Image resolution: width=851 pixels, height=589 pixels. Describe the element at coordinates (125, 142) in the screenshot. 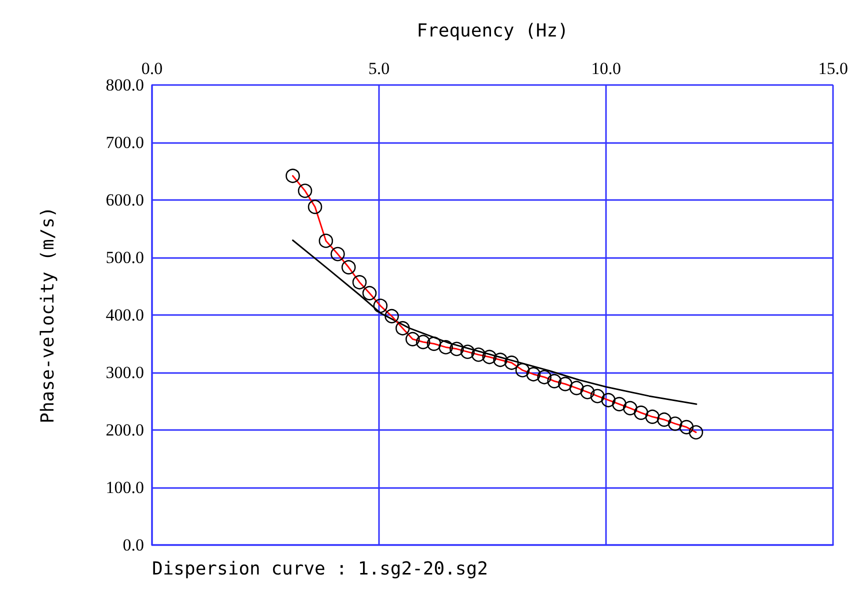

I see `y-tick-label: 700.0` at that location.